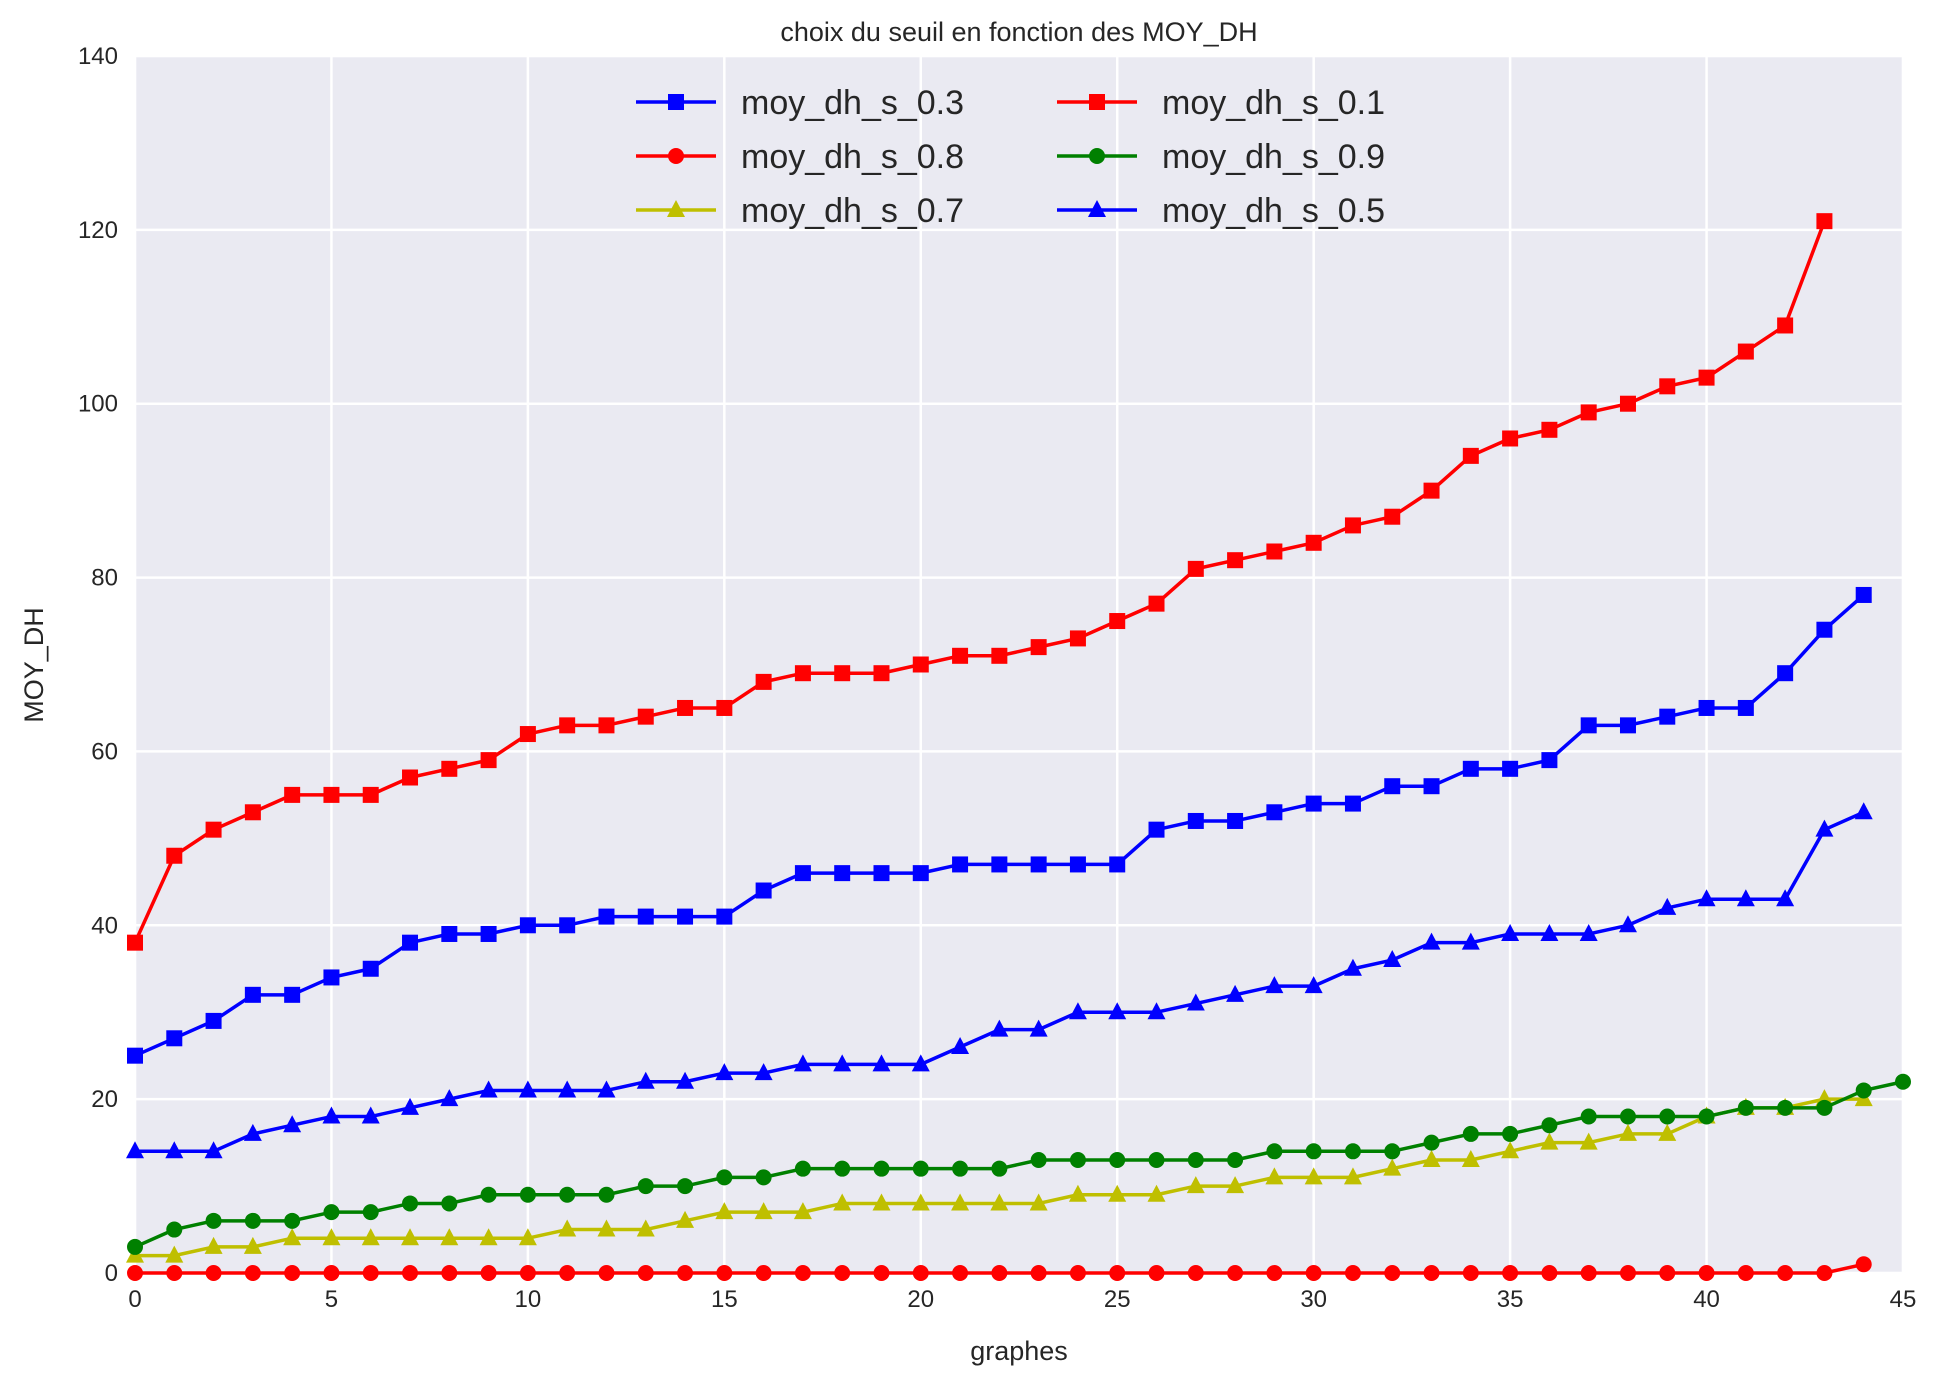 The image size is (1937, 1380). What do you see at coordinates (104, 1099) in the screenshot?
I see `y-tick-label: 20` at bounding box center [104, 1099].